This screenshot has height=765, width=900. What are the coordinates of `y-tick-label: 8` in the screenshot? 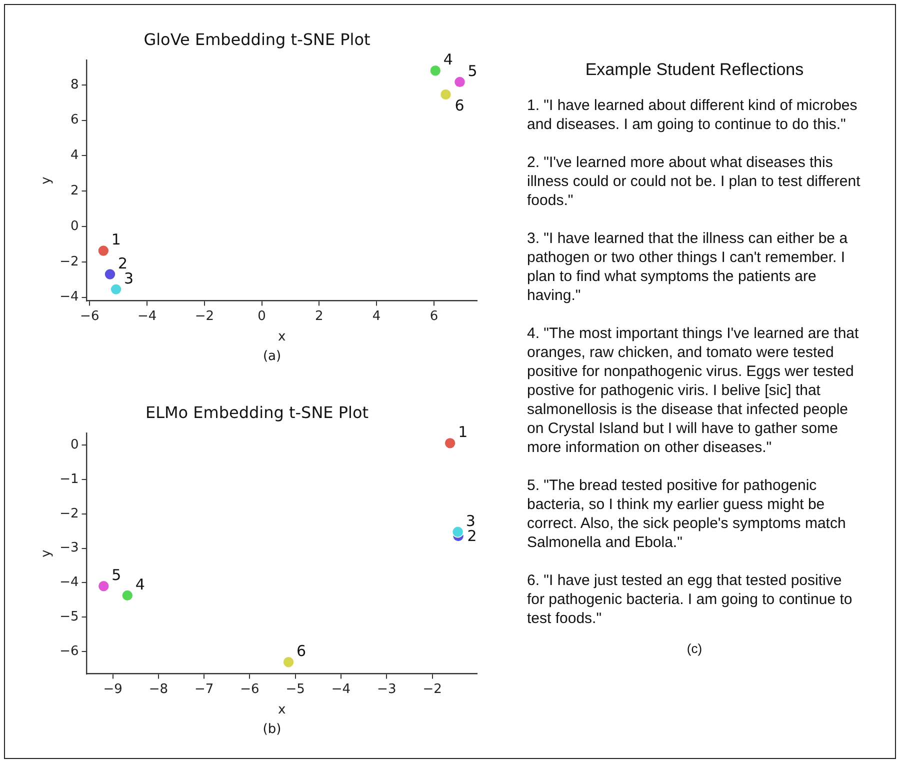 It's located at (74, 84).